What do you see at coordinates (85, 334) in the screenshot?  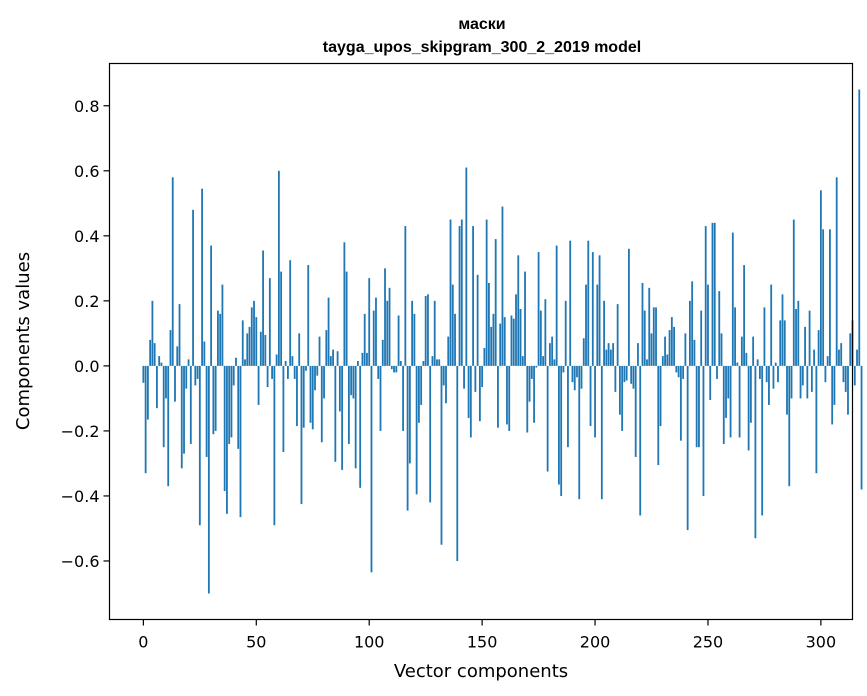 I see `y-axis-ticks: −0.6 −0.4 −0.2 0.0 0.2 0.4 0.6 0.8` at bounding box center [85, 334].